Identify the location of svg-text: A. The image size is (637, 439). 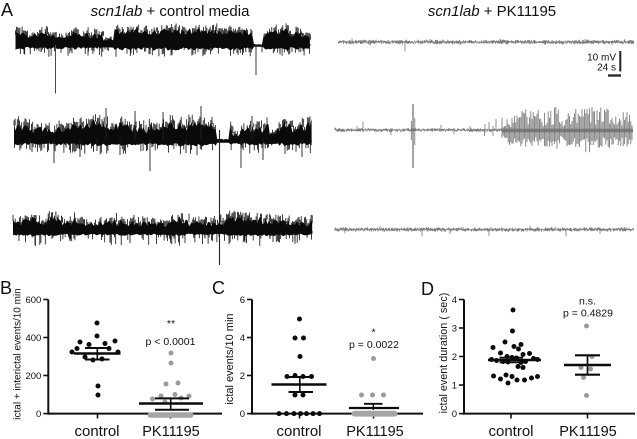
(7, 10).